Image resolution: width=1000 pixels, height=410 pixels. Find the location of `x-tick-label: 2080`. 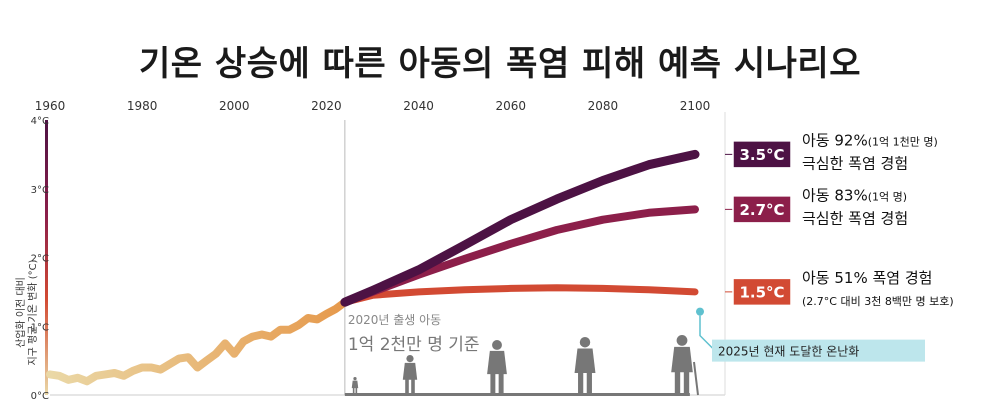

x-tick-label: 2080 is located at coordinates (603, 106).